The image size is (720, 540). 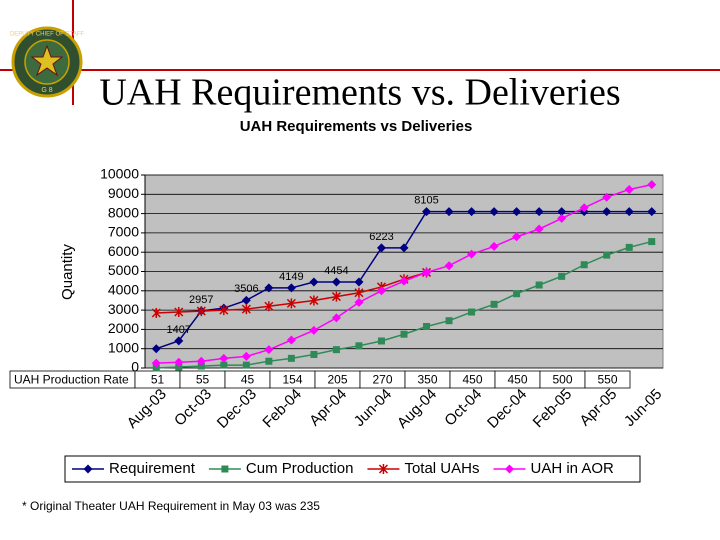 I want to click on data-label: 4454, so click(x=336, y=271).